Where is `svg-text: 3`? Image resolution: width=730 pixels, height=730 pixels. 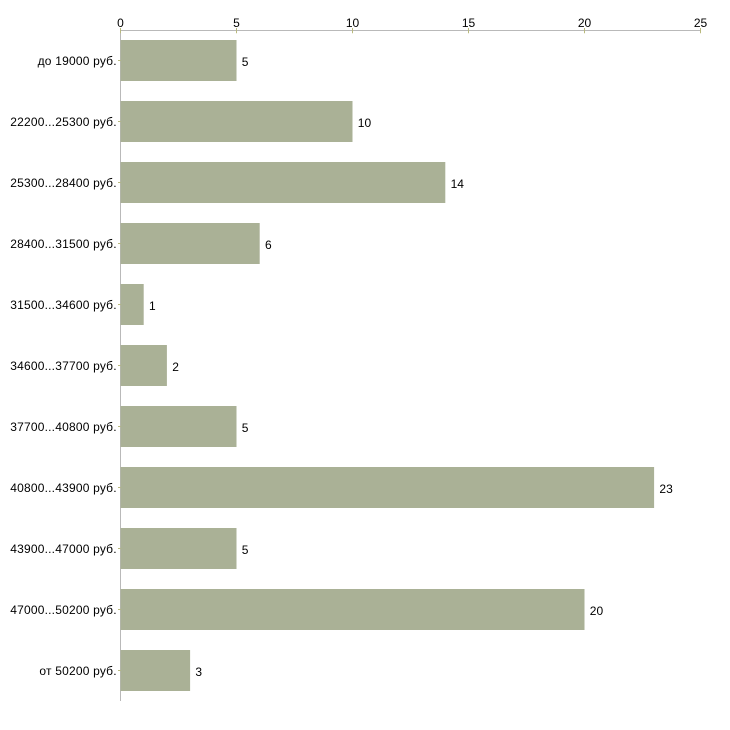 svg-text: 3 is located at coordinates (198, 672).